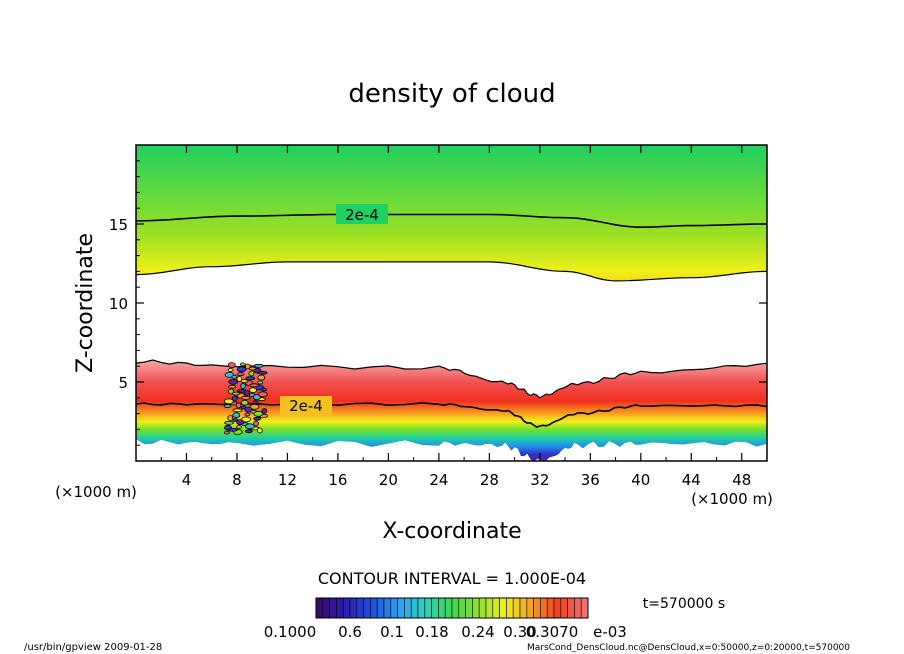  Describe the element at coordinates (451, 450) in the screenshot. I see `below-cloud-region` at that location.